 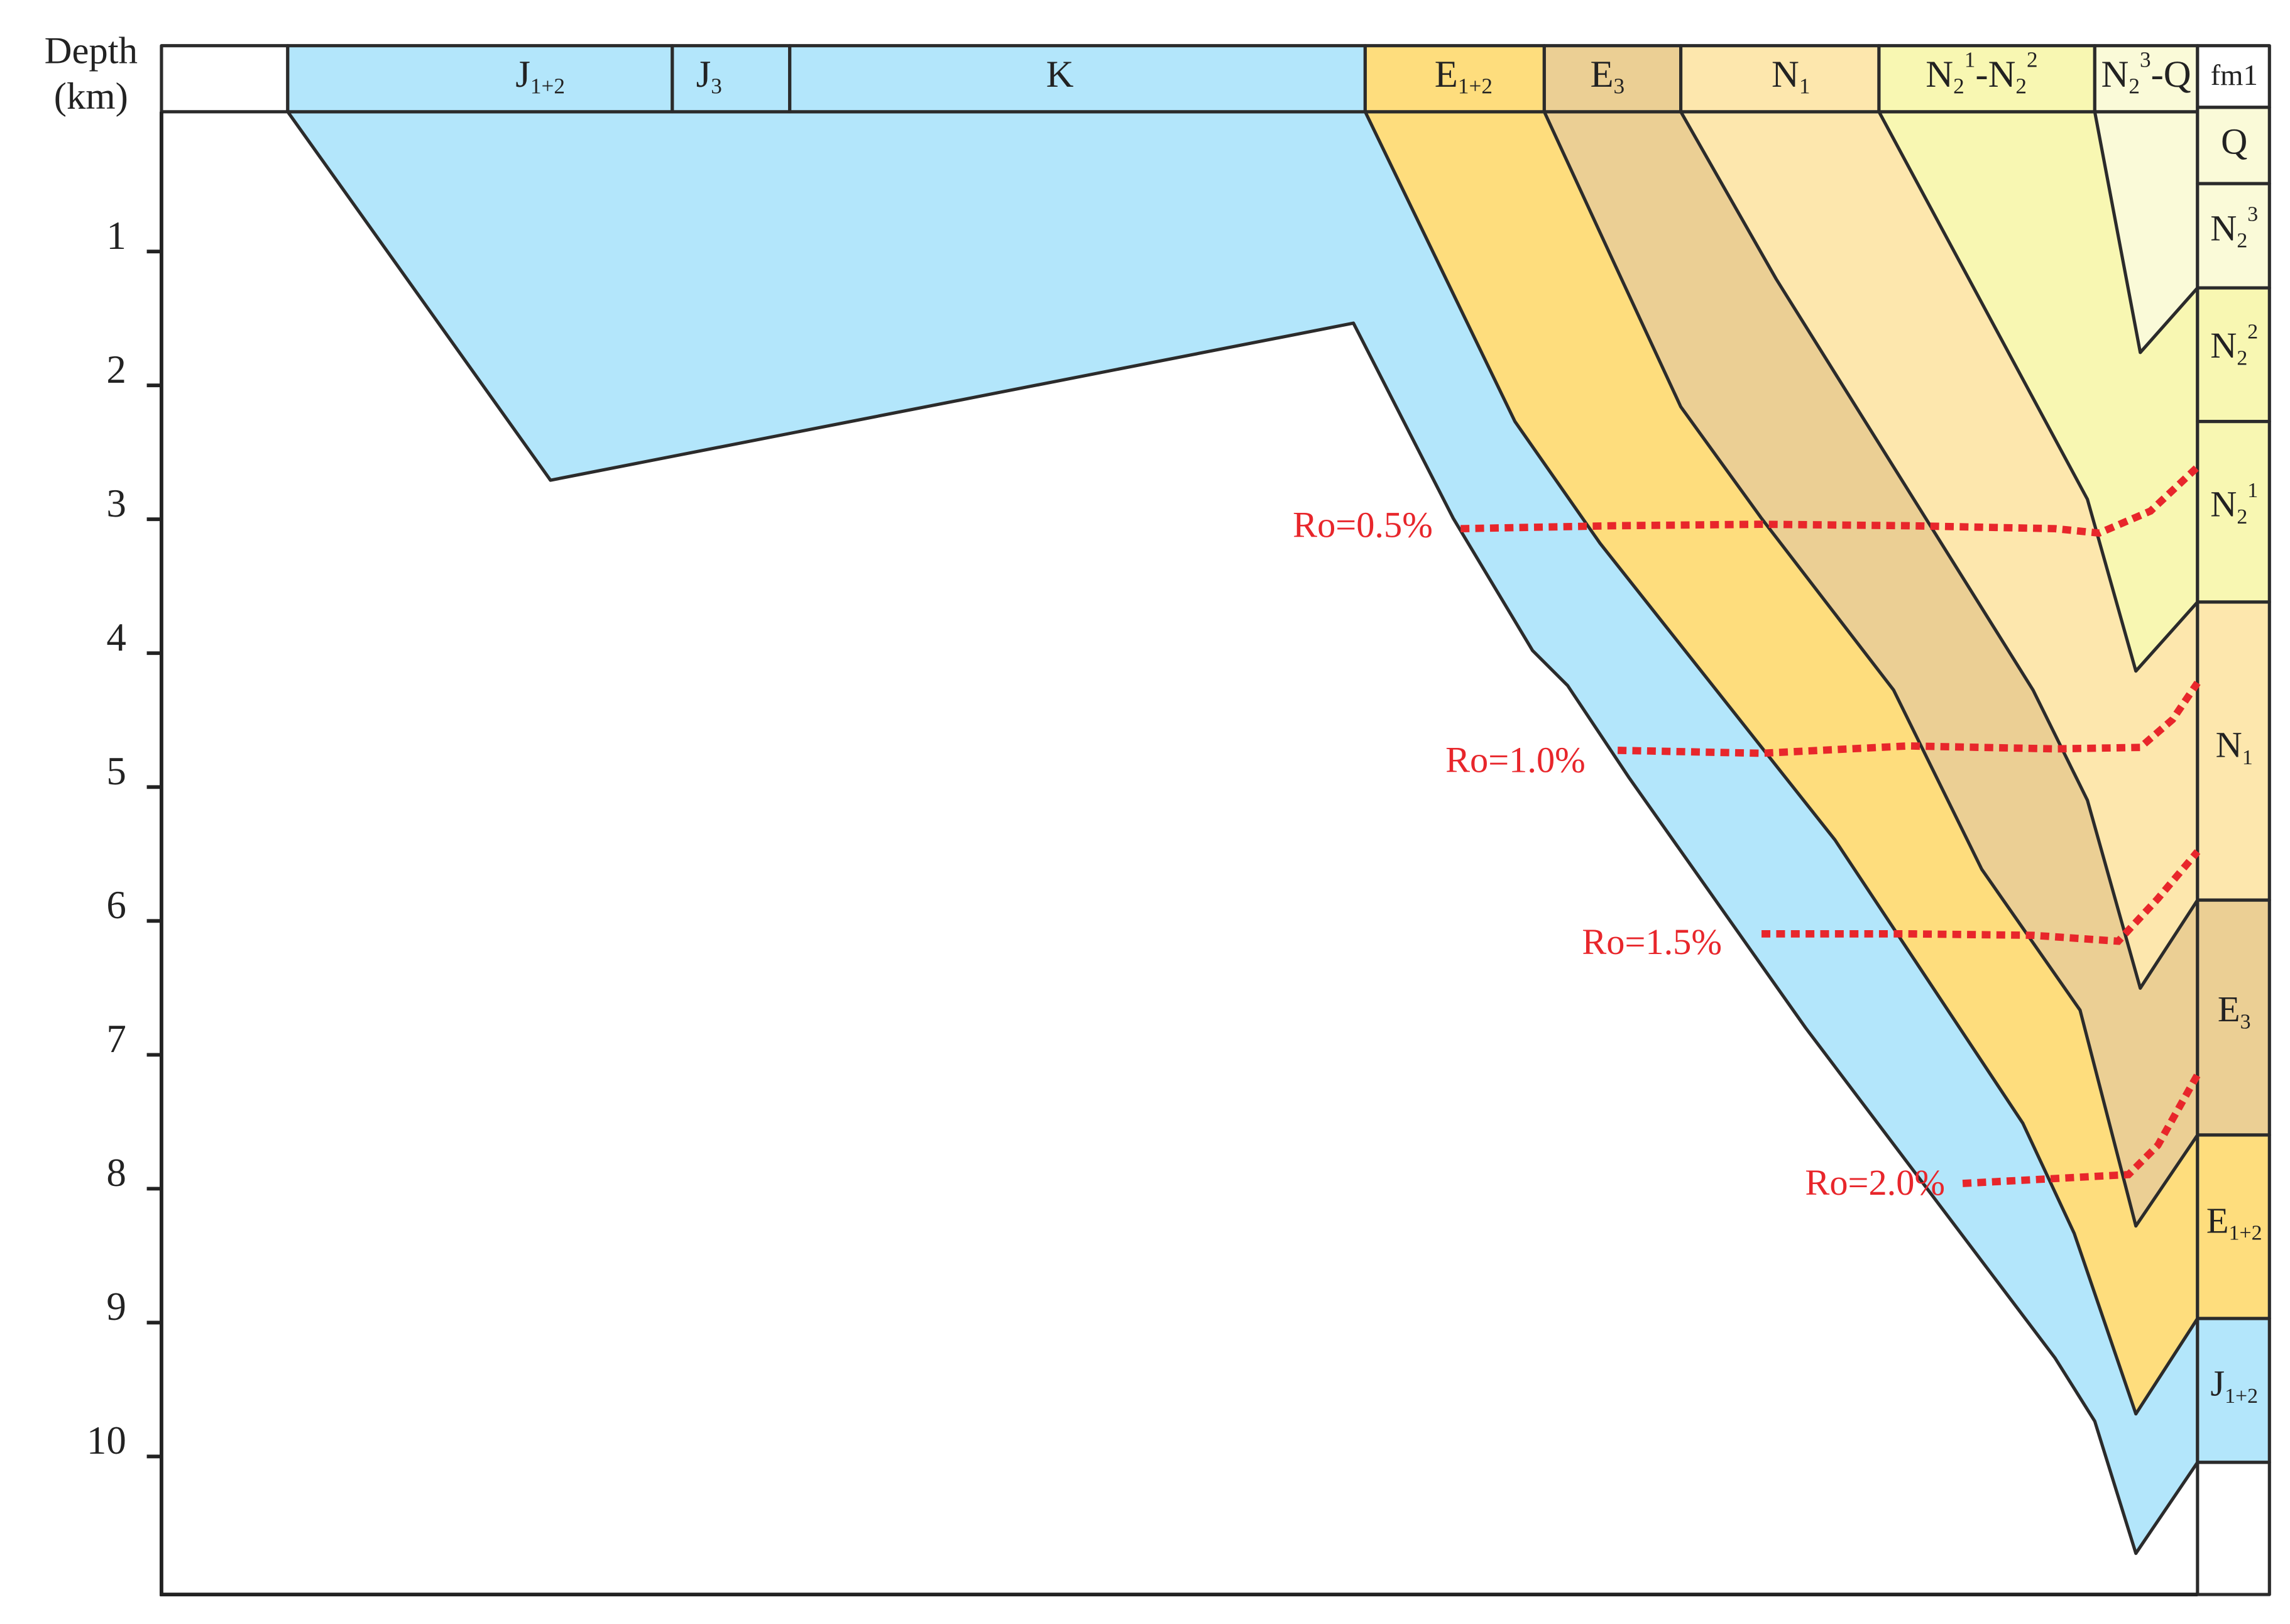 I want to click on header-label: E3, so click(x=1607, y=75).